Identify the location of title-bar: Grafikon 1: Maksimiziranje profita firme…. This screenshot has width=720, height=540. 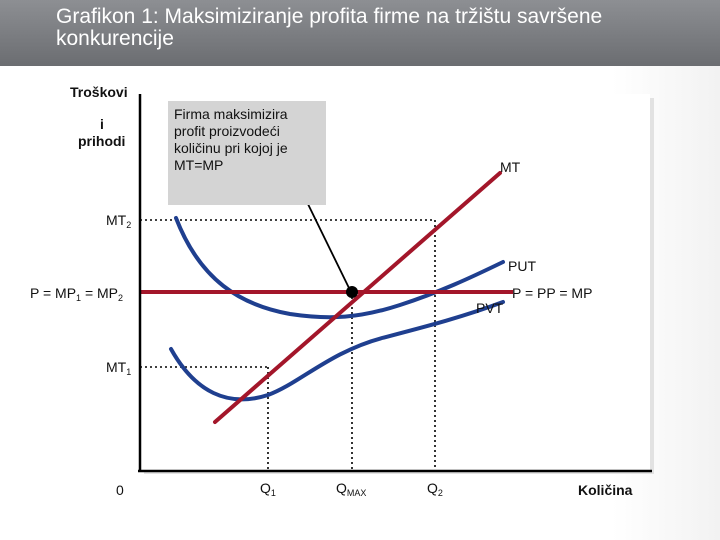
(360, 33).